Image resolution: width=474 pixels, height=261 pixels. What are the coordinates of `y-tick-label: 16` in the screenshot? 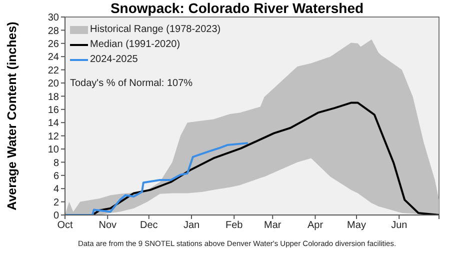 It's located at (54, 110).